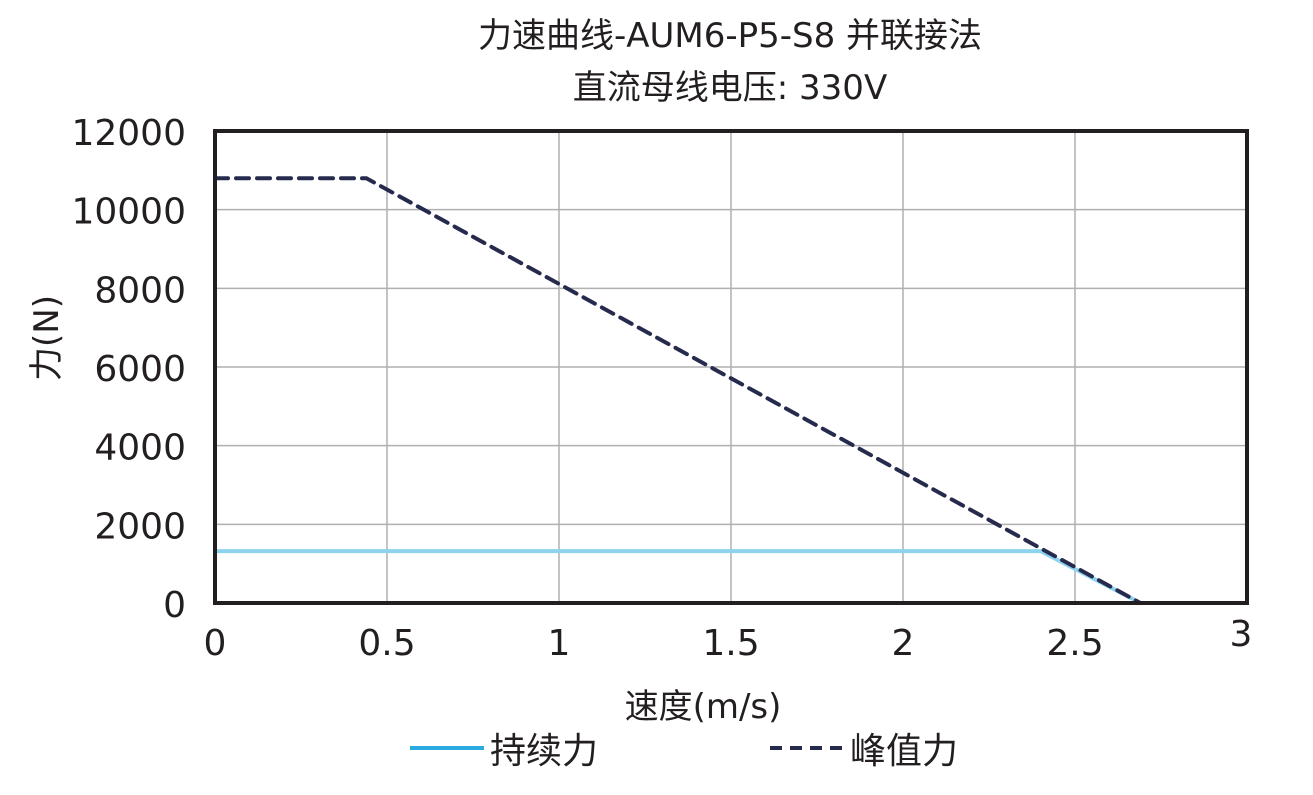 The height and width of the screenshot is (795, 1313). What do you see at coordinates (447, 748) in the screenshot?
I see `legend-solid-line-icon` at bounding box center [447, 748].